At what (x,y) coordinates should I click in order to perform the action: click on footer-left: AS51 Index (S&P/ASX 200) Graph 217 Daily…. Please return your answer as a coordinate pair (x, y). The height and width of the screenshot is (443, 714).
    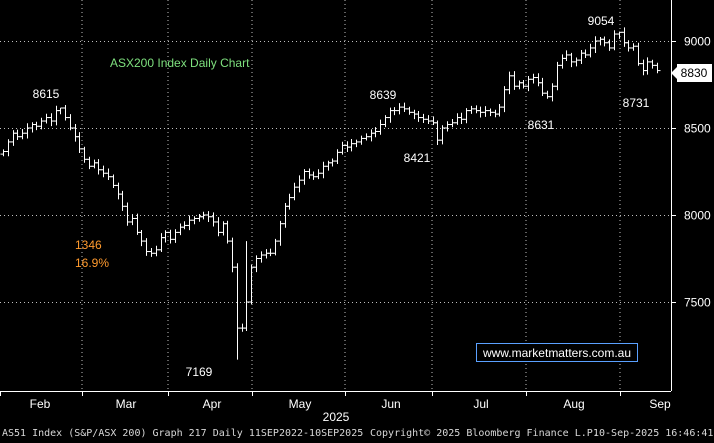
    Looking at the image, I should click on (183, 433).